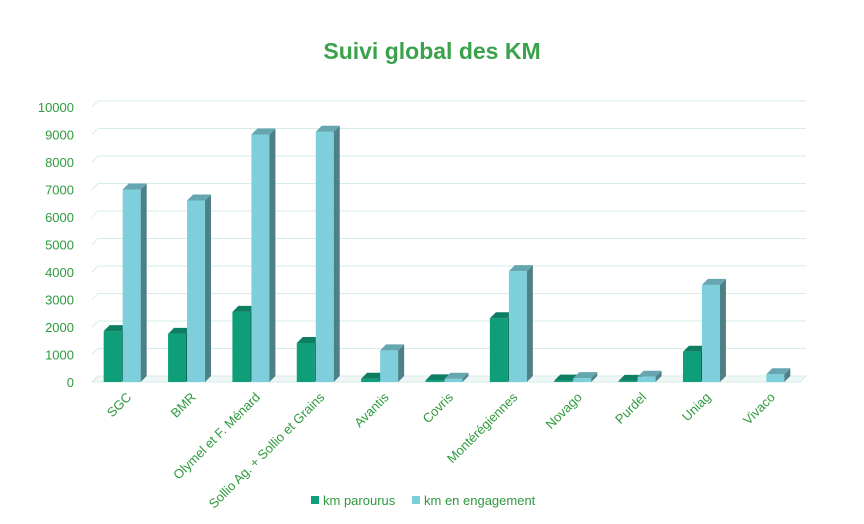 The width and height of the screenshot is (864, 524). Describe the element at coordinates (59, 190) in the screenshot. I see `y-tick-label: 7000` at that location.